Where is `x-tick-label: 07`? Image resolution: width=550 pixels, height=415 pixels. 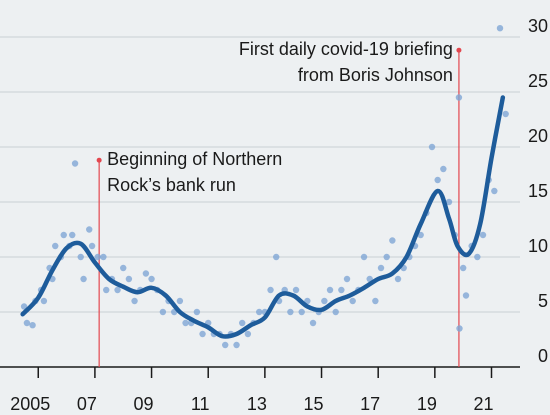
x-tick-label: 07 is located at coordinates (87, 404).